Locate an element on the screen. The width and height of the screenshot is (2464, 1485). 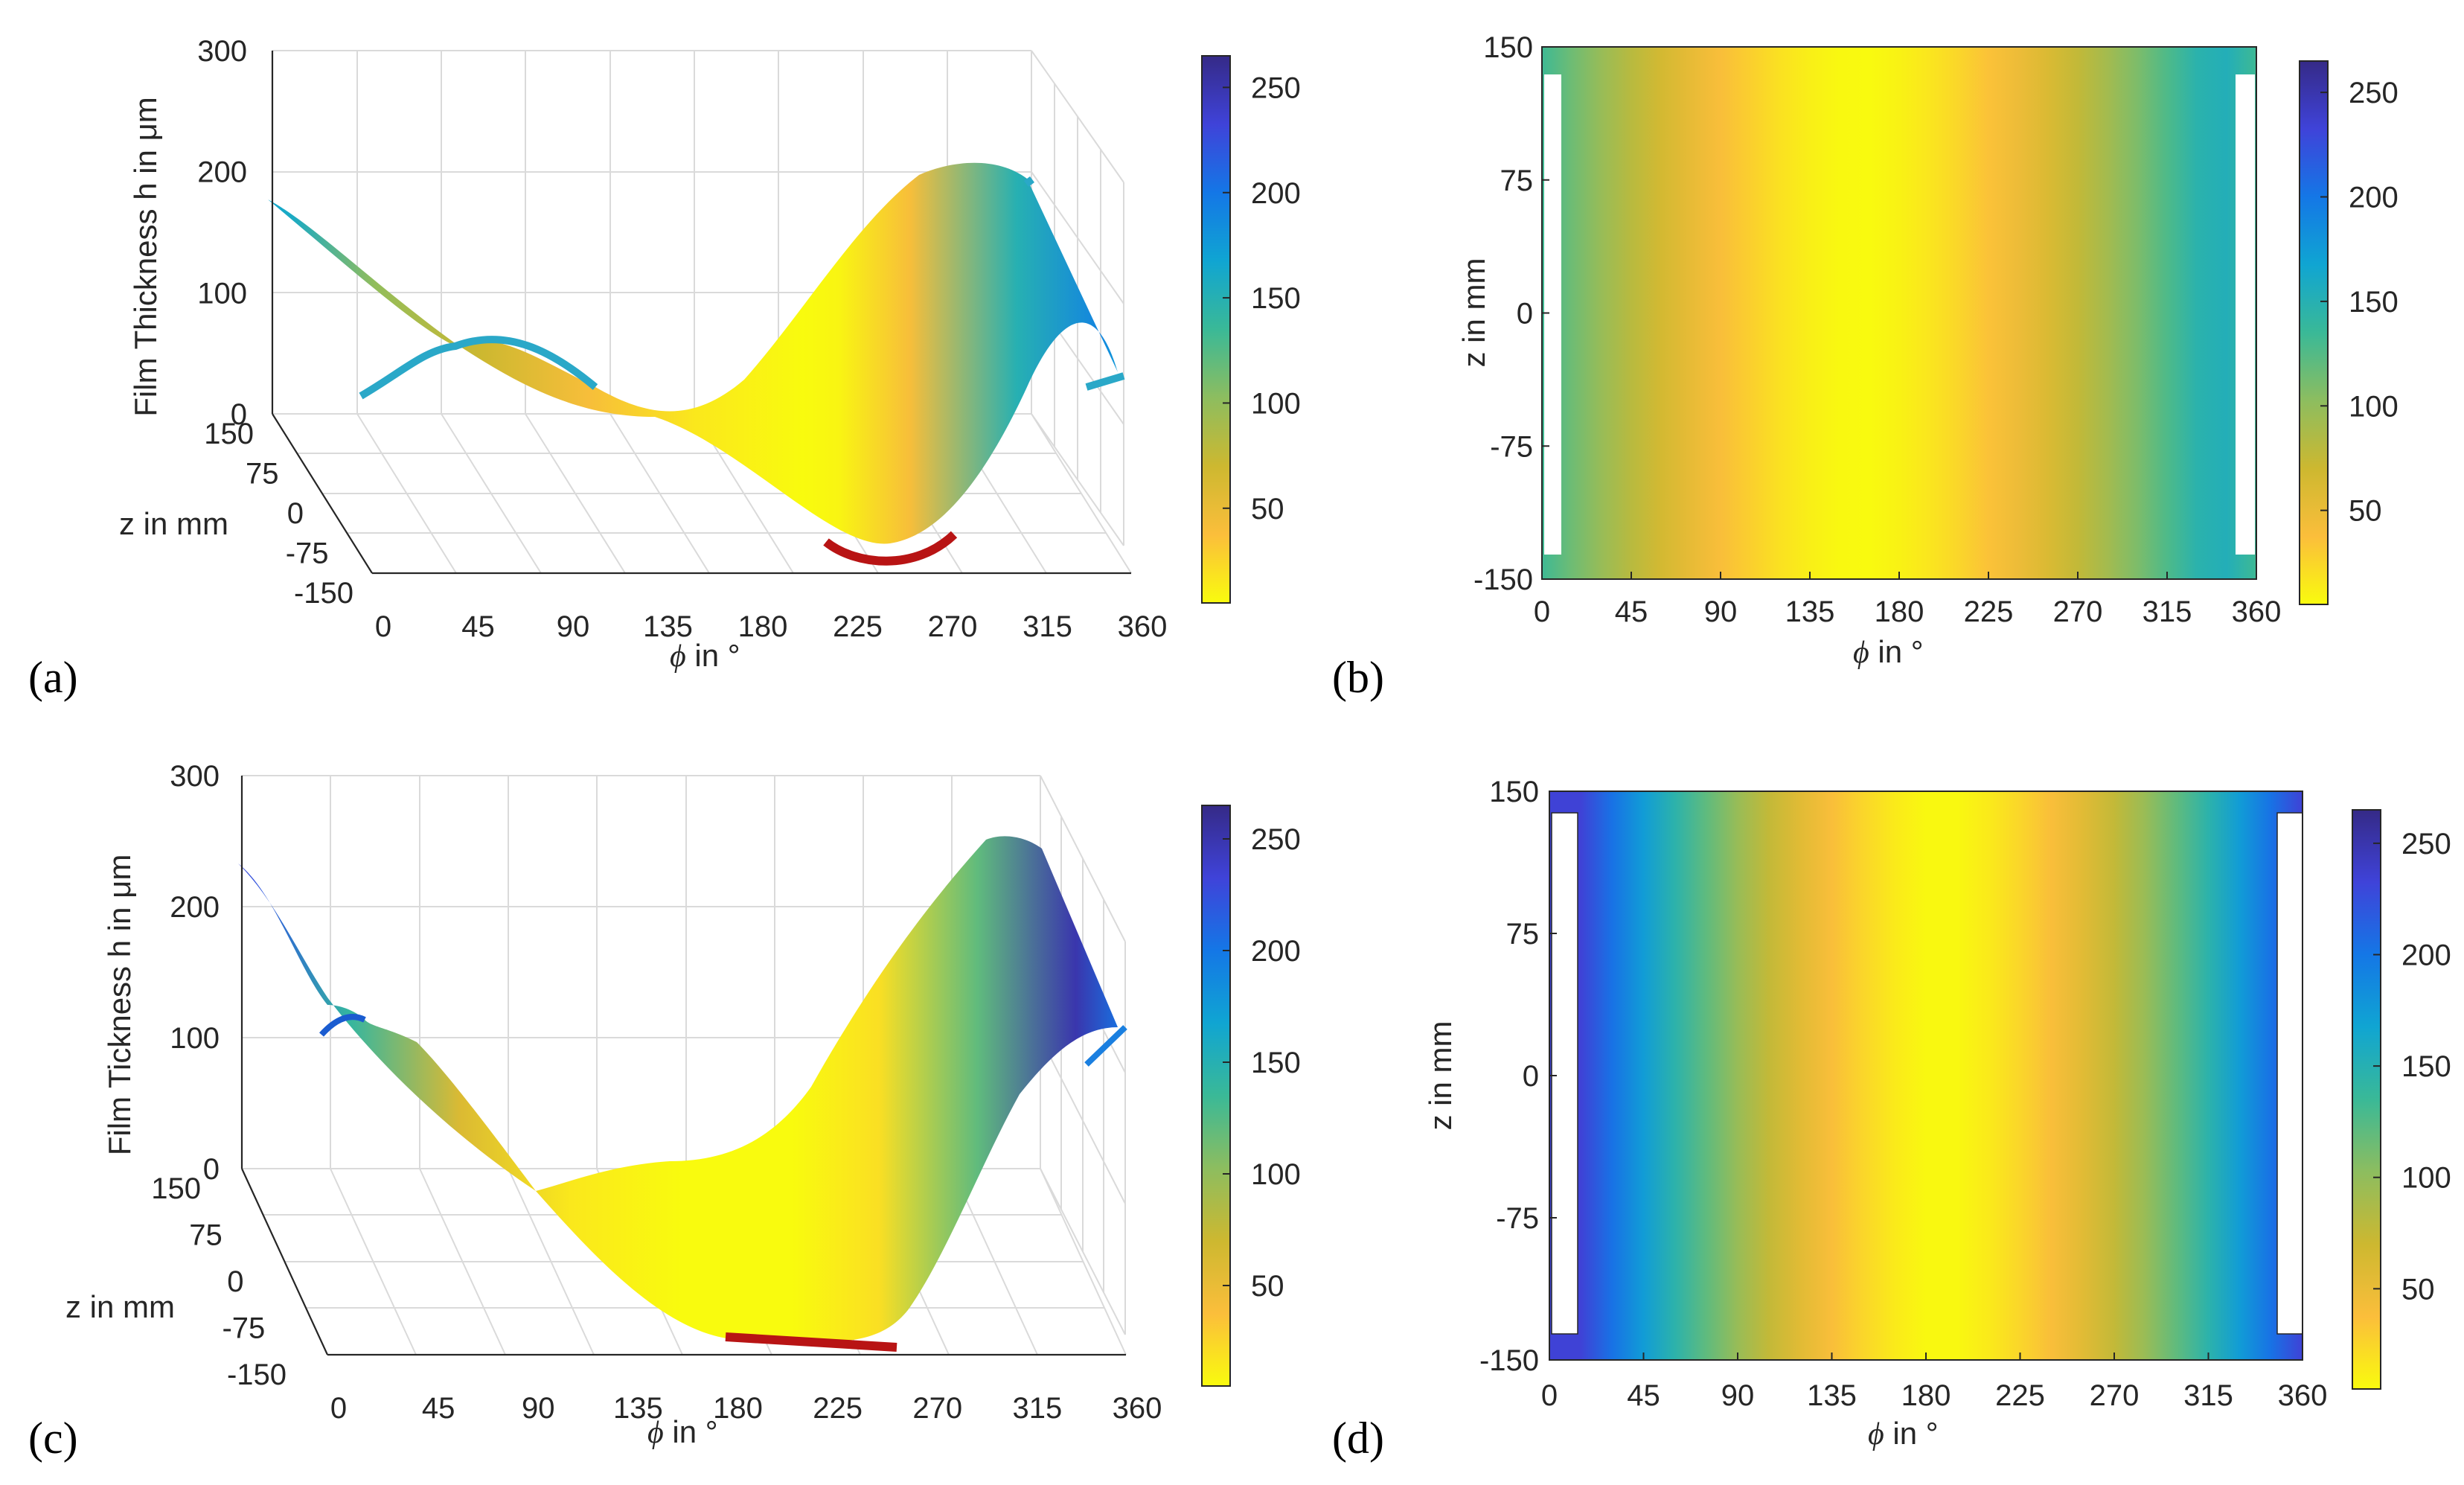
panel-b-x-ticks: 0 45 90 135 180 225 270 315 360 is located at coordinates (1908, 600).